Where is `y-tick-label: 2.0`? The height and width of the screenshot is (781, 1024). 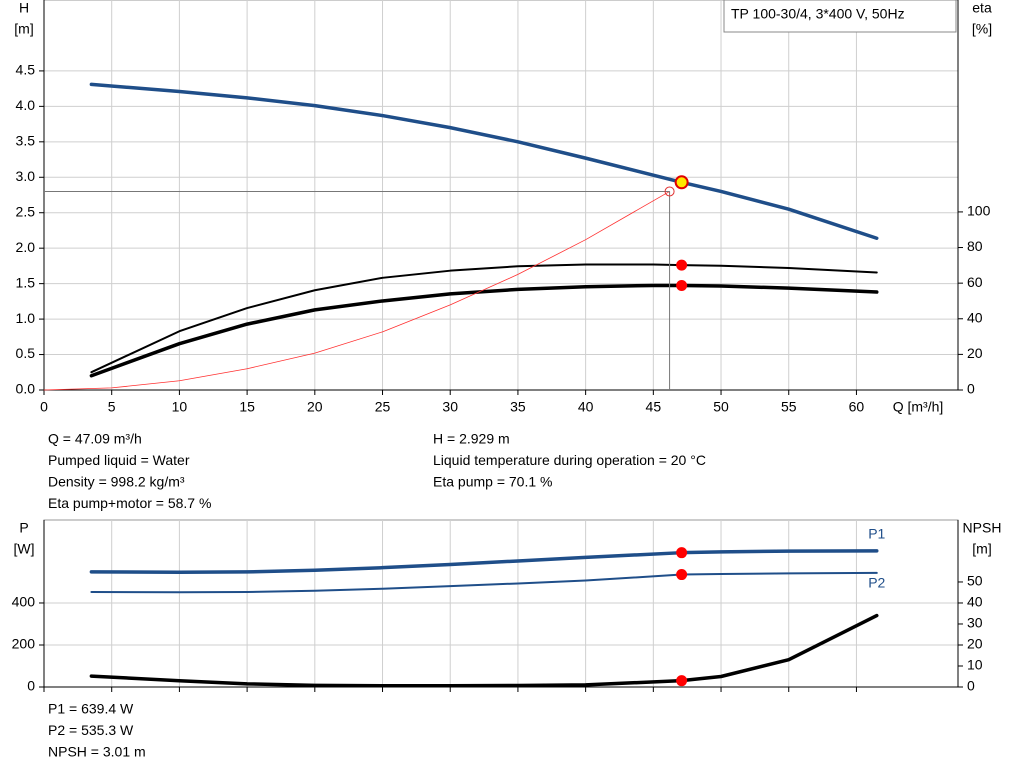 y-tick-label: 2.0 is located at coordinates (26, 247).